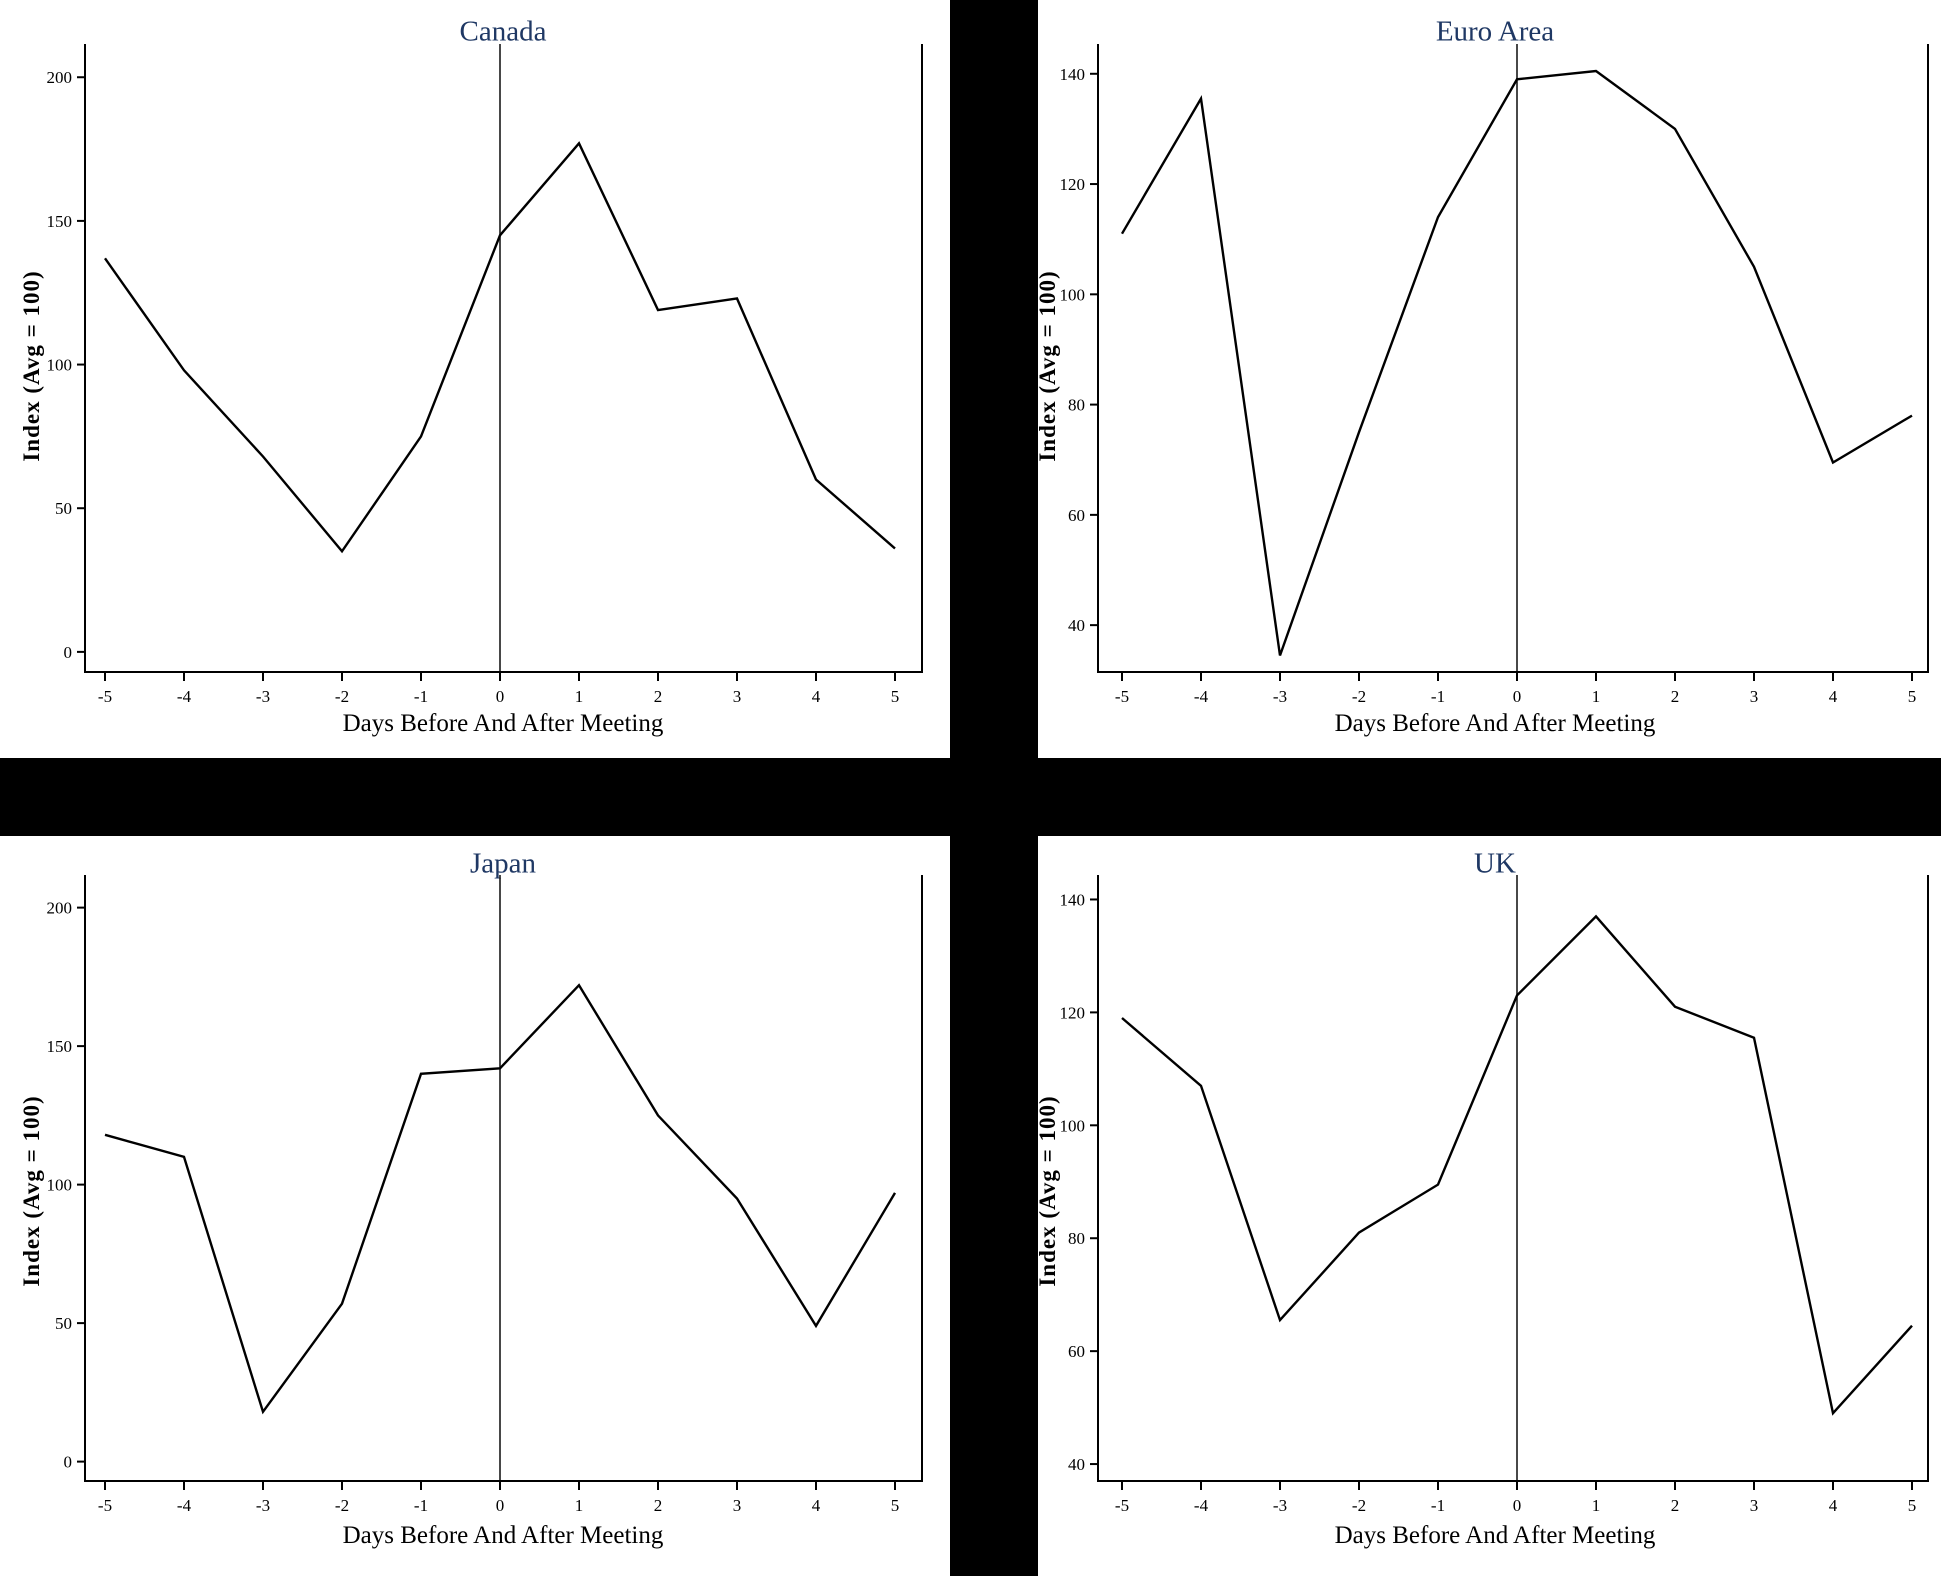  Describe the element at coordinates (503, 863) in the screenshot. I see `chart-title-japan: Japan` at that location.